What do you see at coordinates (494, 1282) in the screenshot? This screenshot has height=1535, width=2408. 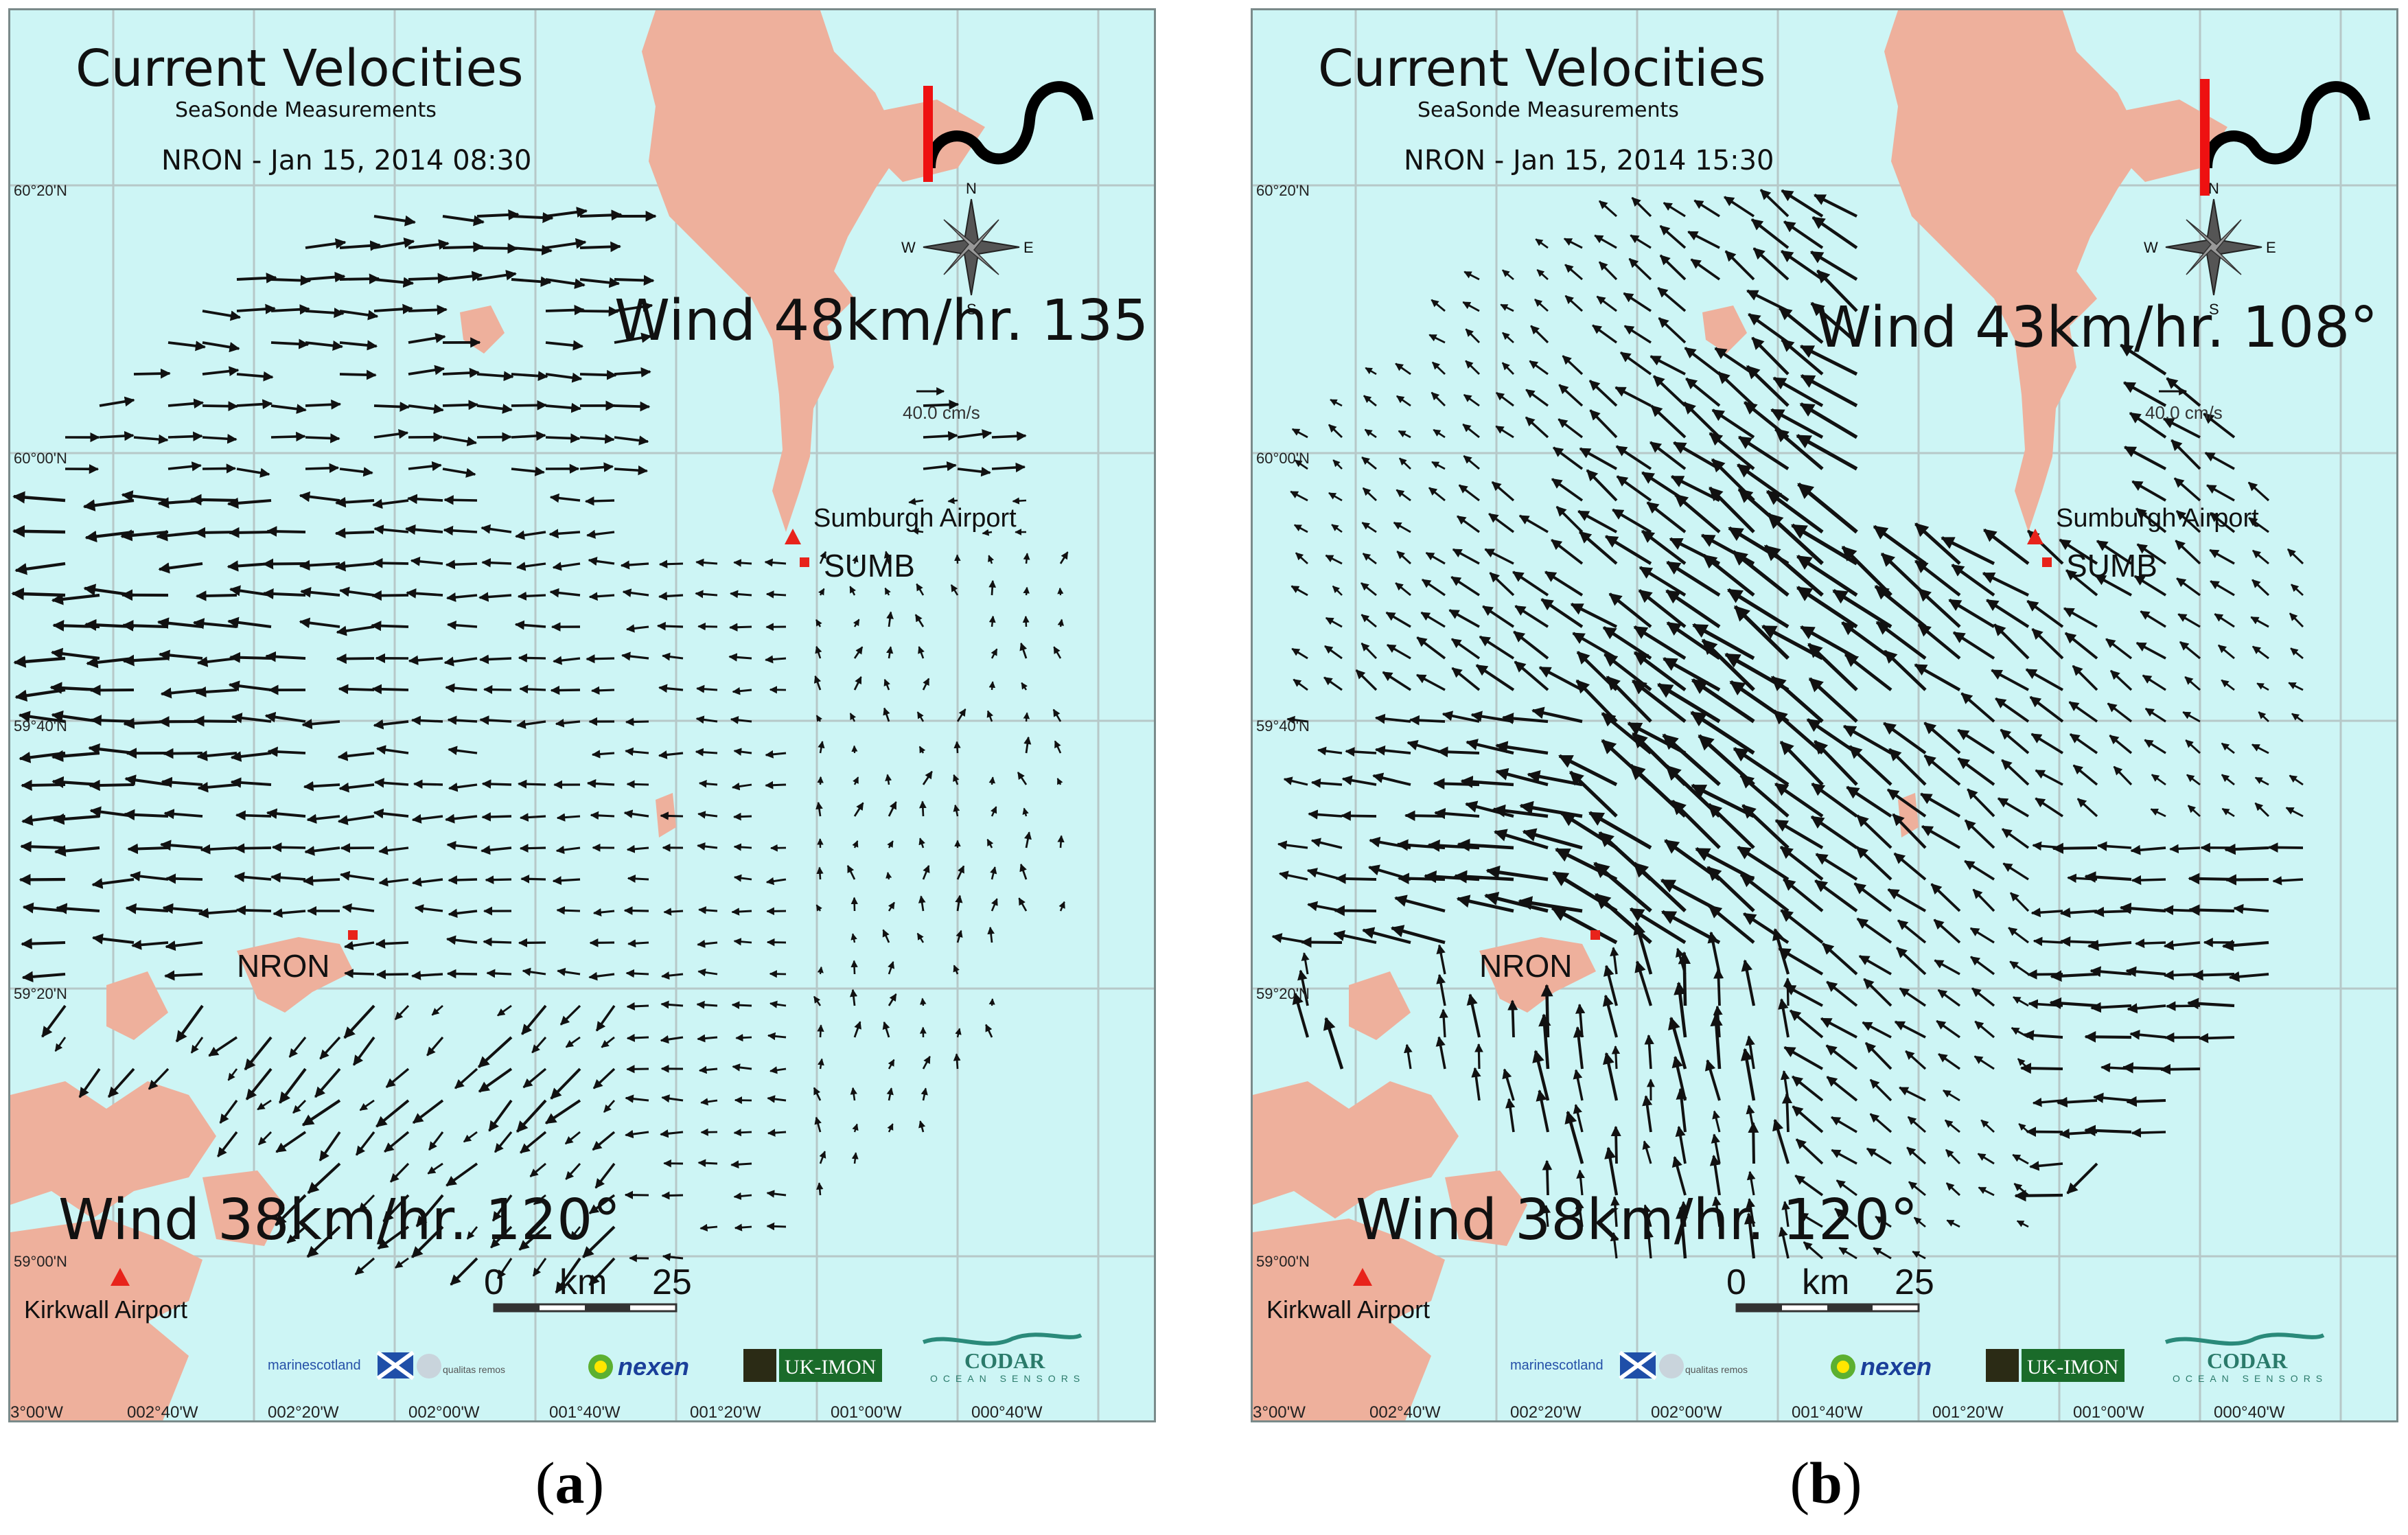 I see `svg-text: 0` at bounding box center [494, 1282].